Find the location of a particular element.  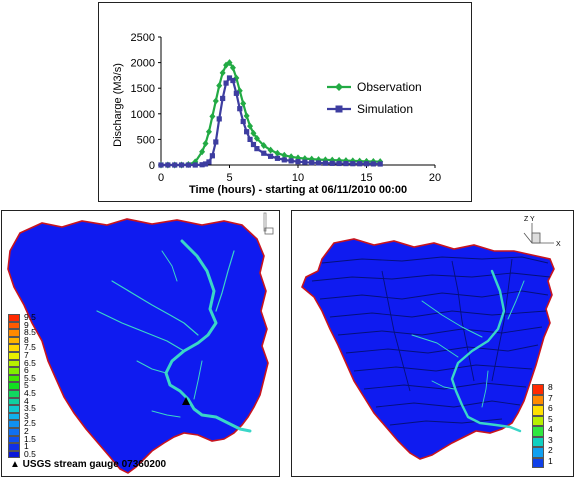

depth-legend: 9.5 9 8.5 8 7.5 7 6.5 6 5.5 5 4.5 4 3.5 3 2.5 2 1.5 1 0.5 is located at coordinates (28, 394).